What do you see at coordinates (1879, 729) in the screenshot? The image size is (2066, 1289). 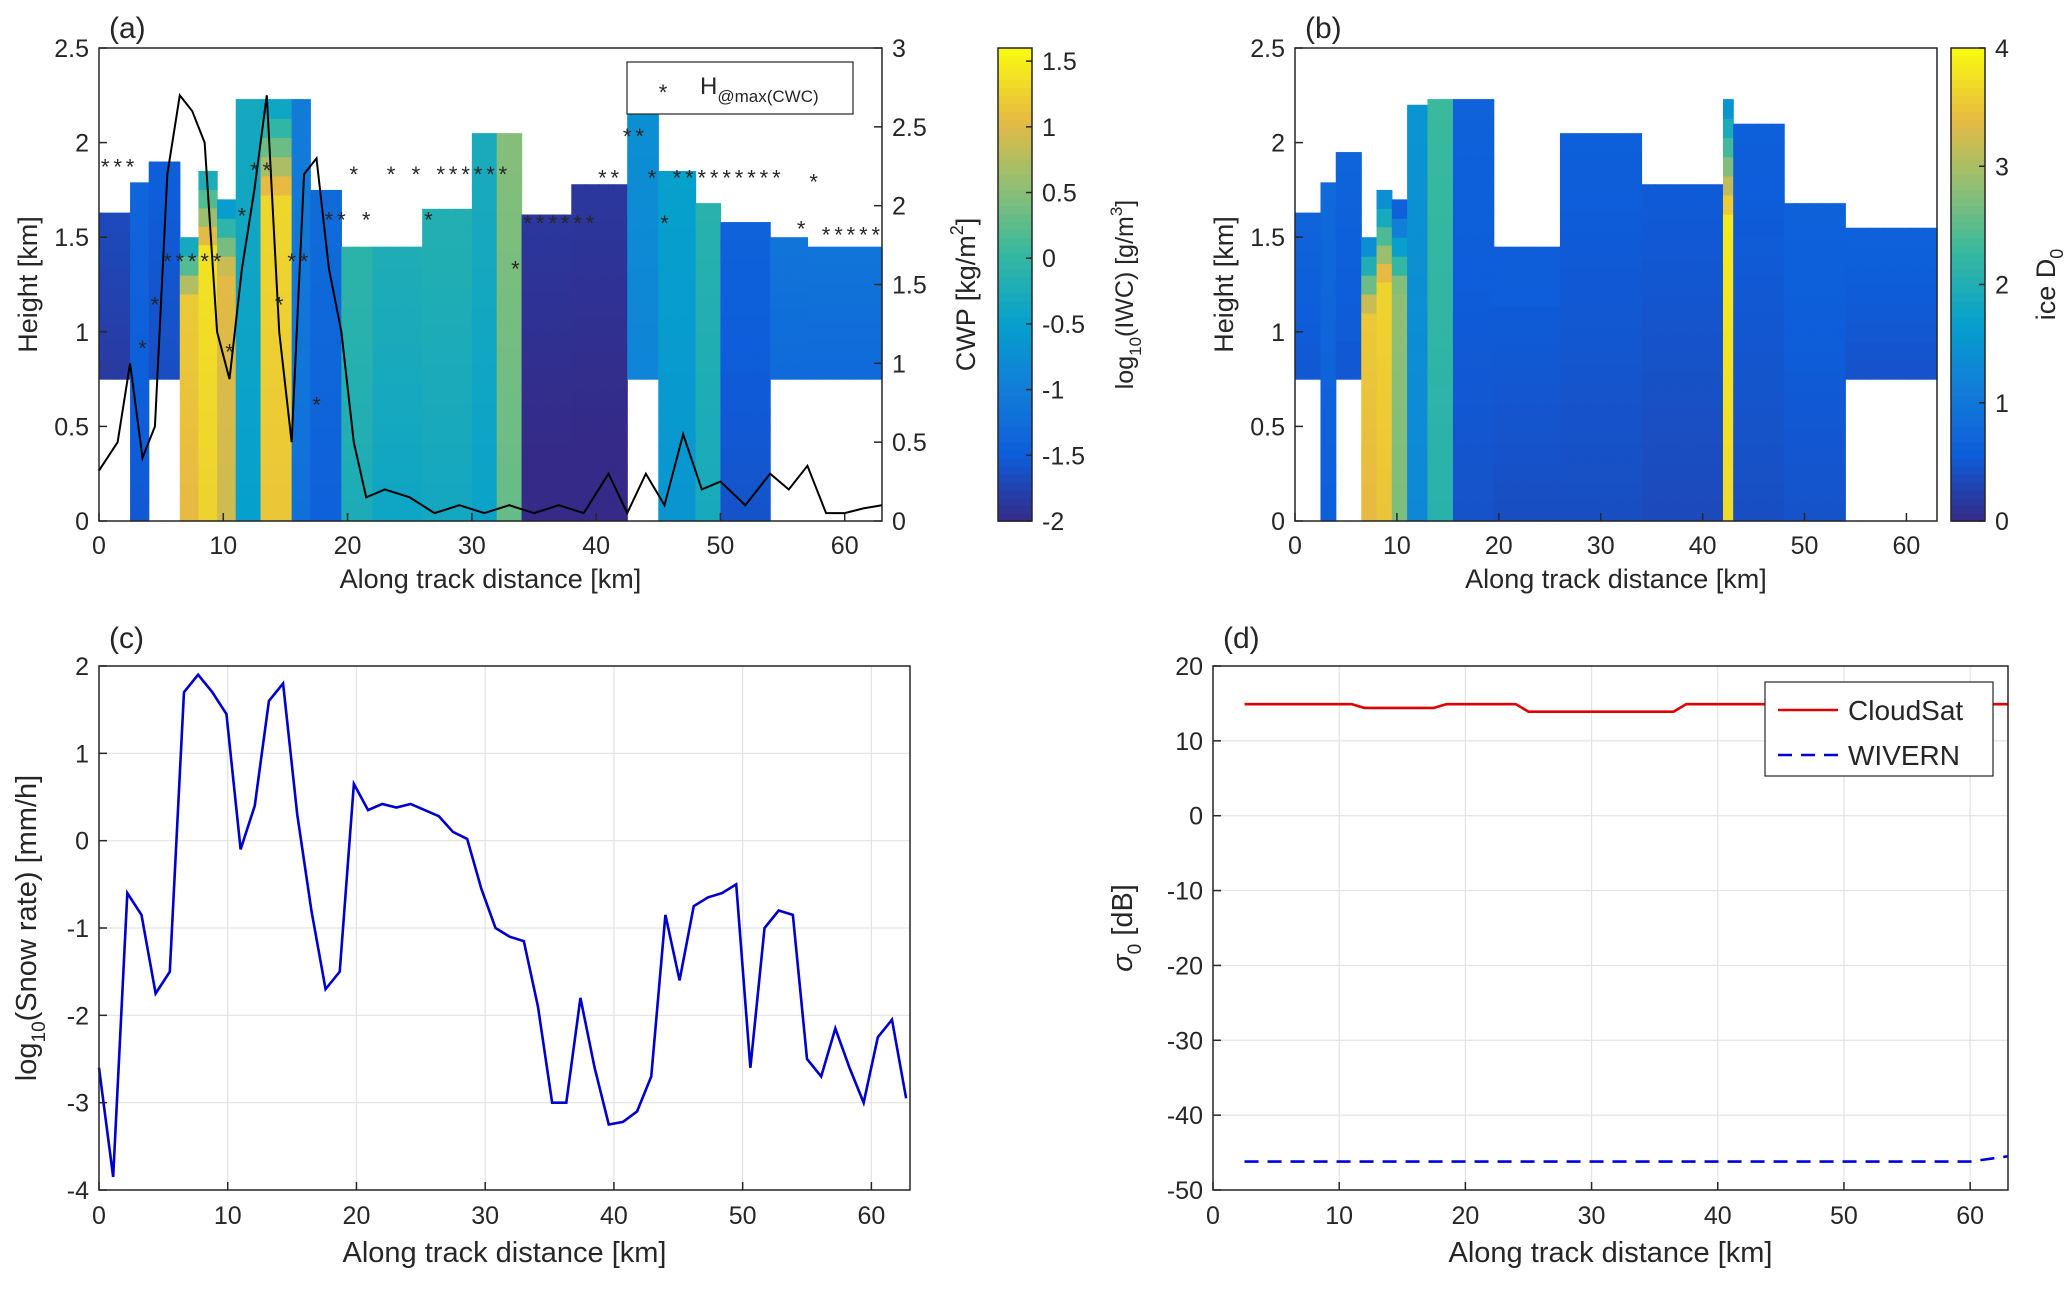 I see `panel-d-legend-box` at bounding box center [1879, 729].